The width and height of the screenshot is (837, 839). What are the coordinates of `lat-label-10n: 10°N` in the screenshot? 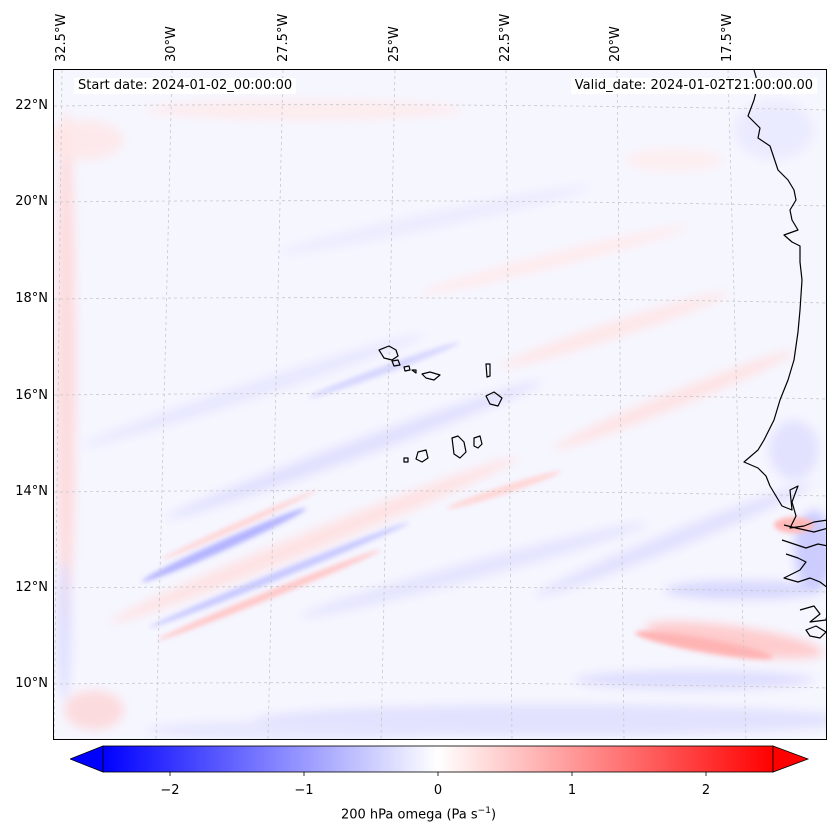 It's located at (31, 683).